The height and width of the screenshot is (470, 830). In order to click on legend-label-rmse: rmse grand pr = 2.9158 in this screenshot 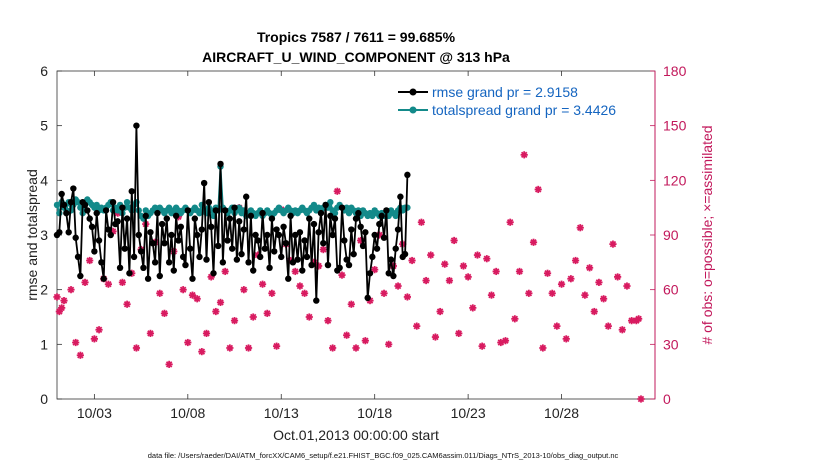, I will do `click(505, 92)`.